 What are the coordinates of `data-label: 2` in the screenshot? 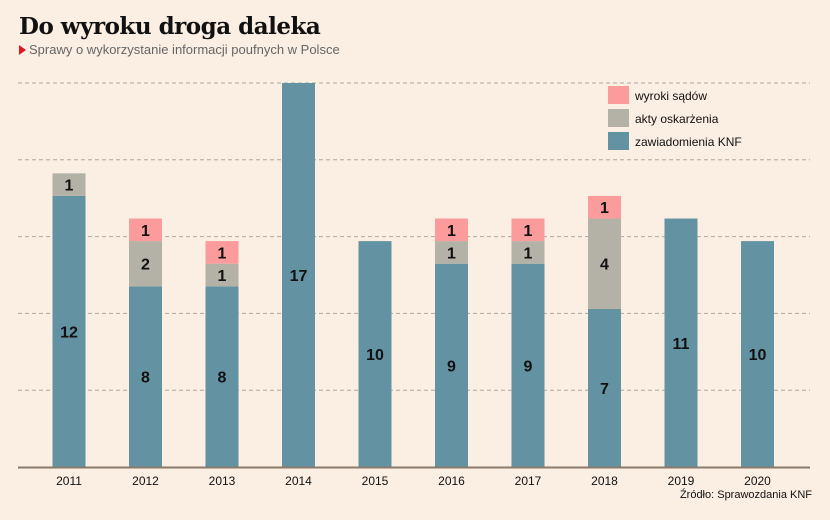 It's located at (145, 265).